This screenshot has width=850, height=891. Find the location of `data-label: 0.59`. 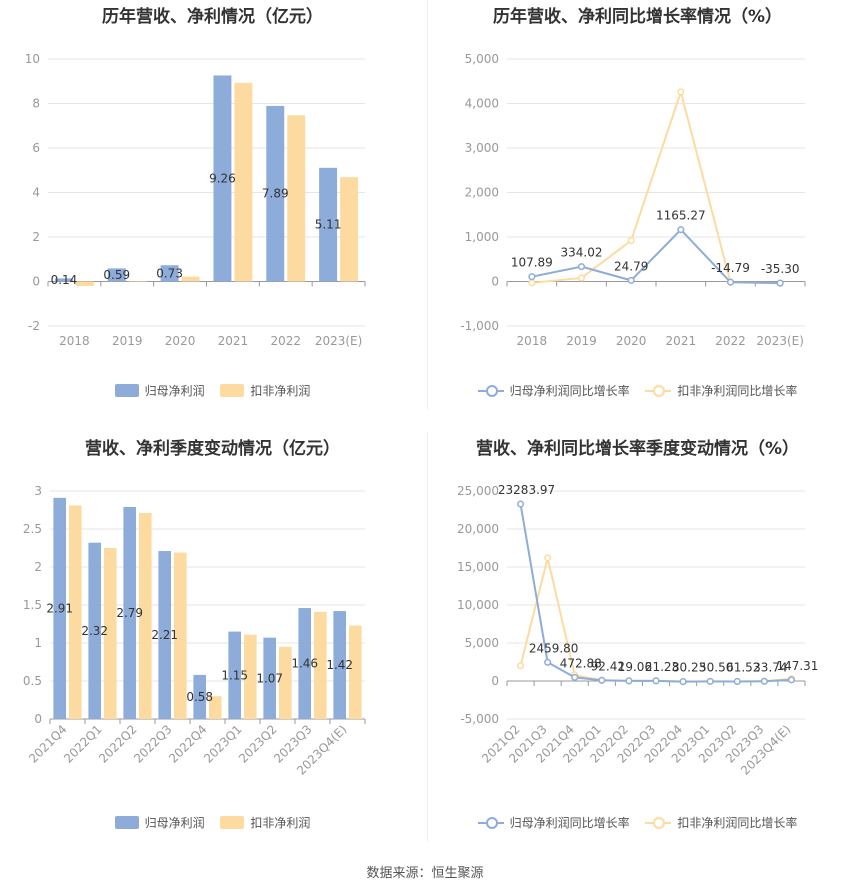

data-label: 0.59 is located at coordinates (116, 275).